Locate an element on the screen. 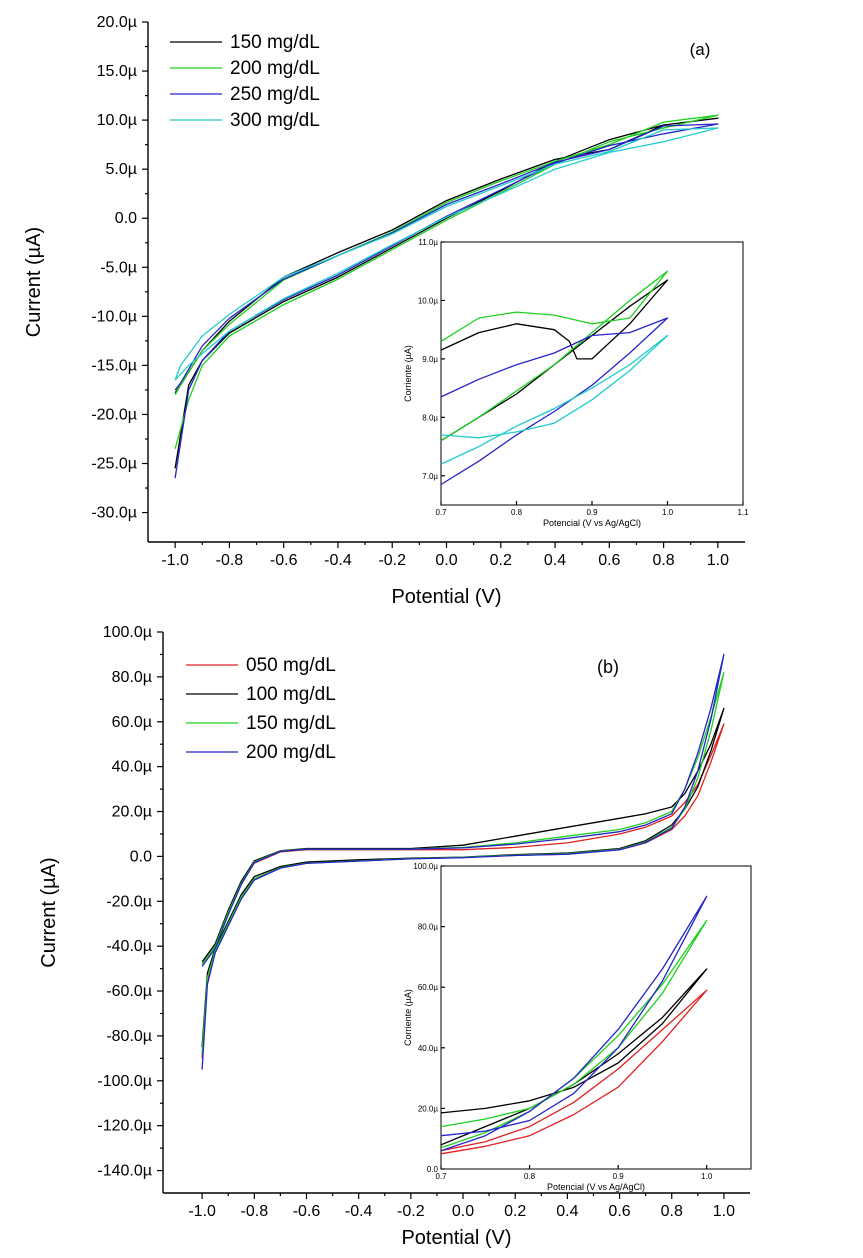  legend: 150 mg/dL 200 mg/dL 250 mg/dL 300 mg/dL is located at coordinates (245, 81).